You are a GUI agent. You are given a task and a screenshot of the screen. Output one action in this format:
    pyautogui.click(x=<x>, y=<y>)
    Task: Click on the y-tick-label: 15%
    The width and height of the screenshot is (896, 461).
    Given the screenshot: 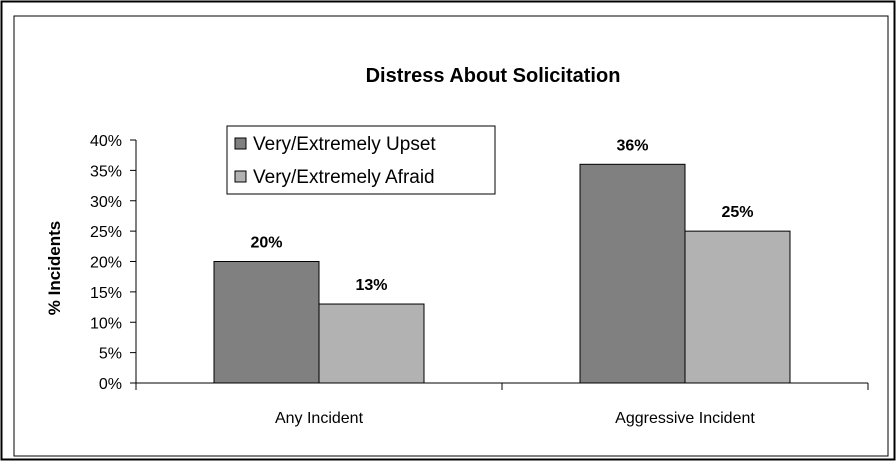 What is the action you would take?
    pyautogui.click(x=106, y=293)
    